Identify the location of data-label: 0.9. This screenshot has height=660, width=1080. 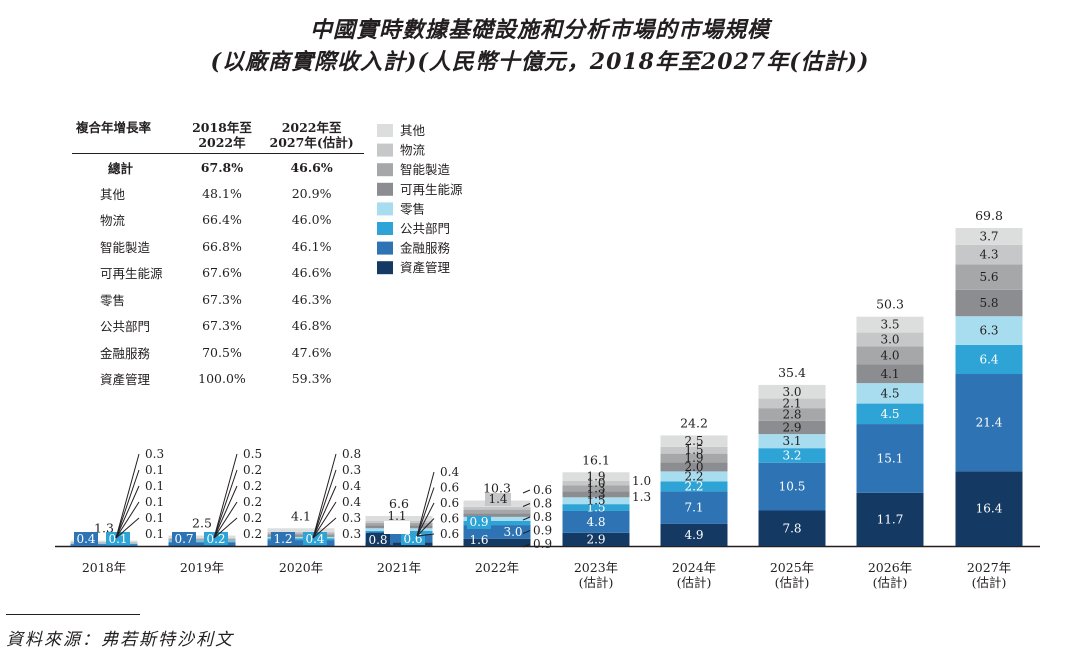
(478, 522).